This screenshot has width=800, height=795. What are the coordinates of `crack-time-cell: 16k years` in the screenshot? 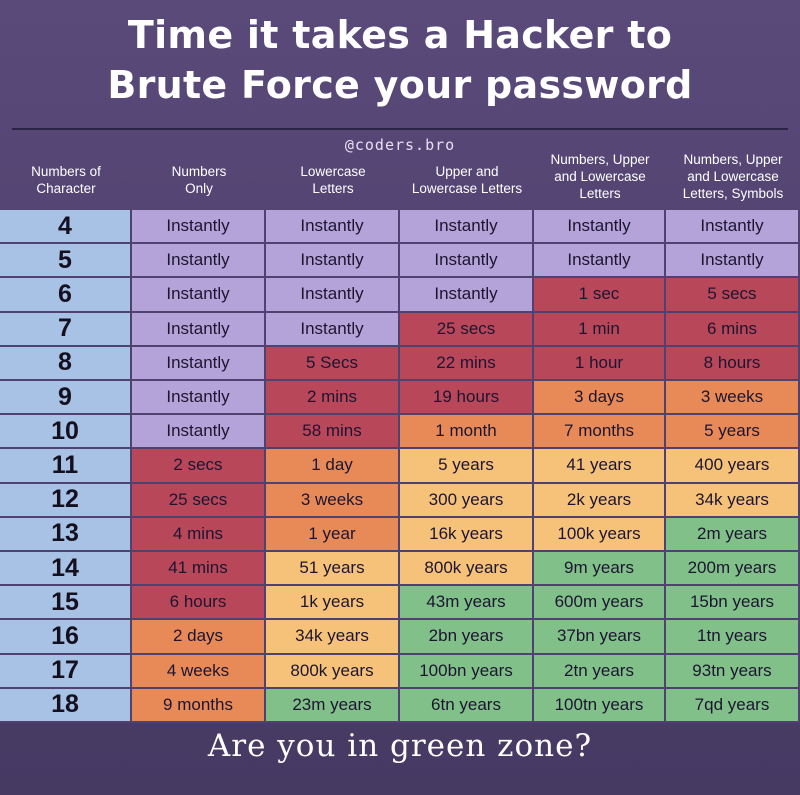 It's located at (467, 534).